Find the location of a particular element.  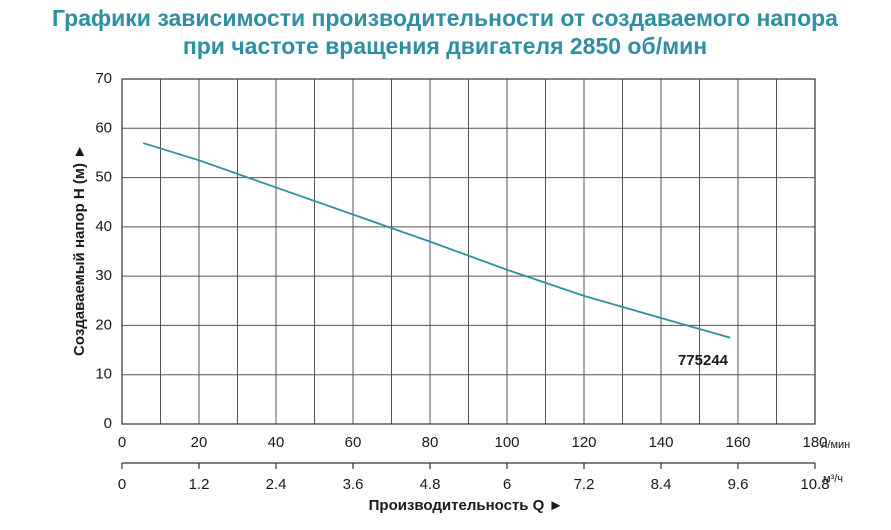

x2-tick-label: 0 is located at coordinates (122, 484).